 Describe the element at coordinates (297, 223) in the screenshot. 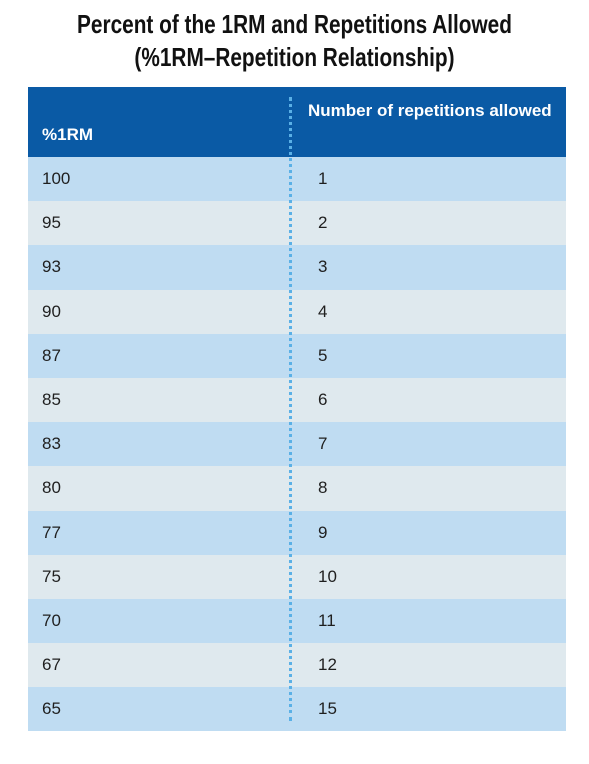

I see `table-row: 95 2` at that location.